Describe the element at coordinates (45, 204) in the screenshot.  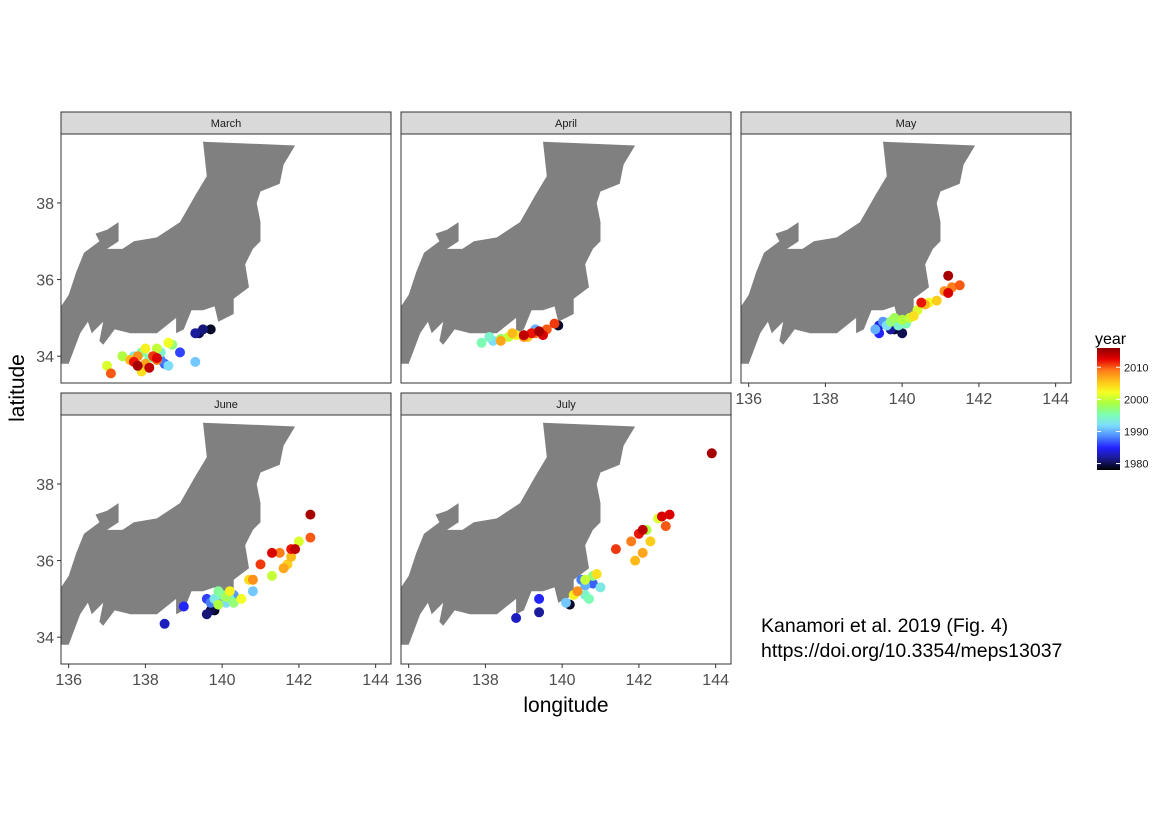
I see `y-tick-label: 38` at that location.